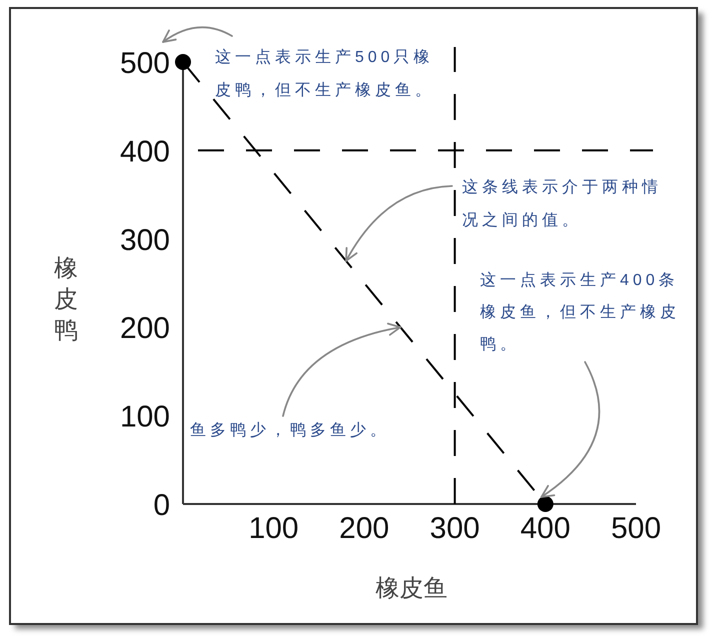  I want to click on x-tick-label: 300, so click(455, 528).